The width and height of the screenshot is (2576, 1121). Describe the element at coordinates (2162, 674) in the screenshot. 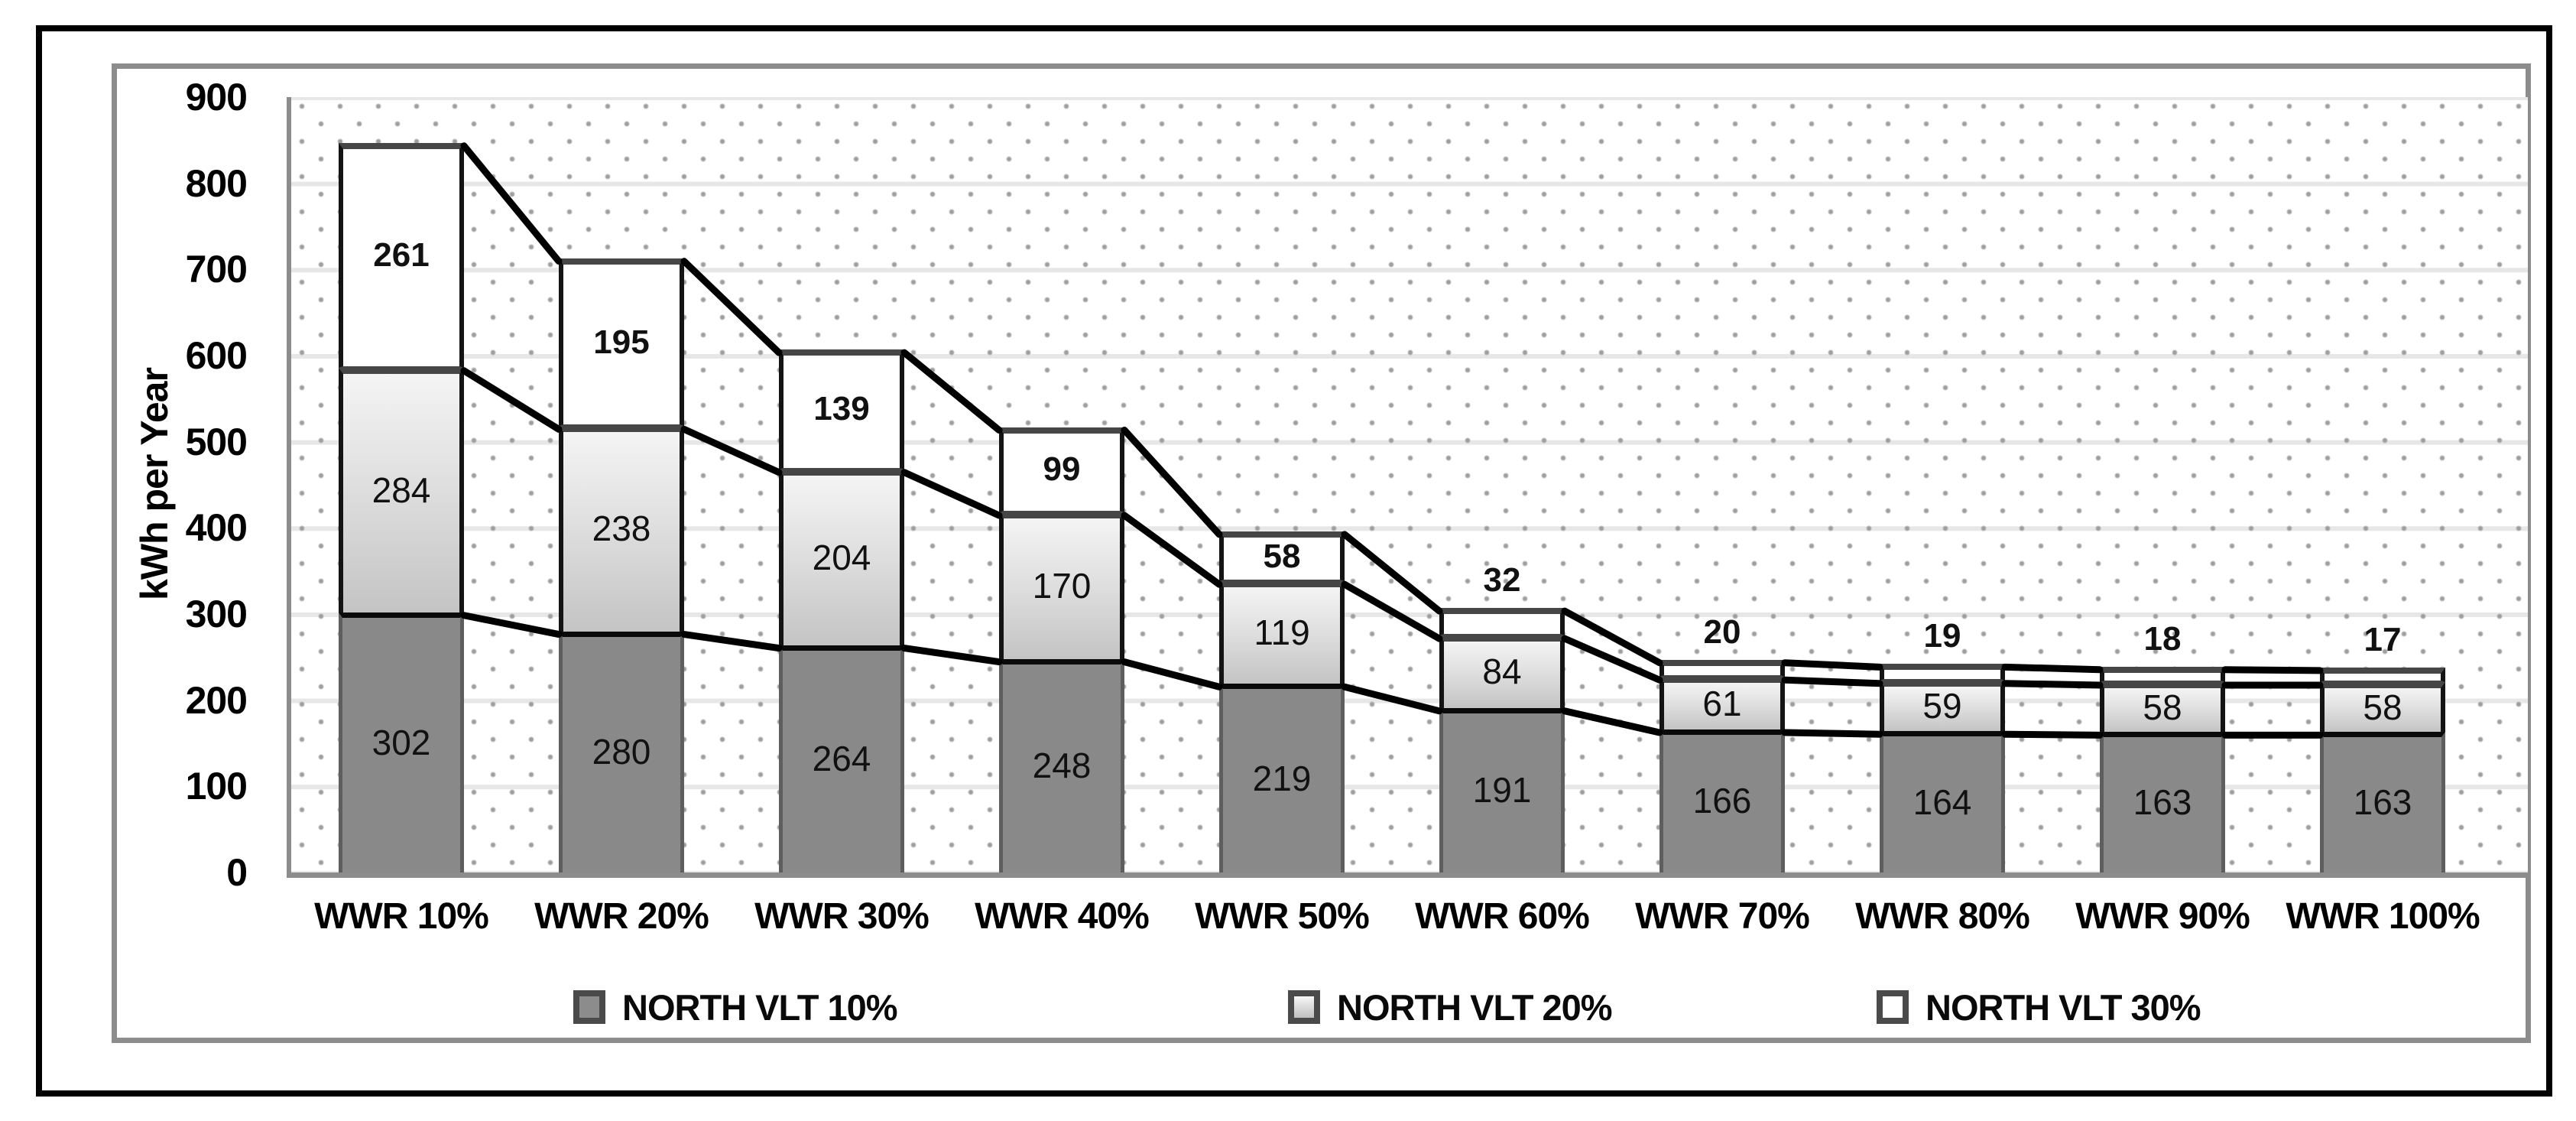

I see `bar-9-segment-vlt30` at that location.